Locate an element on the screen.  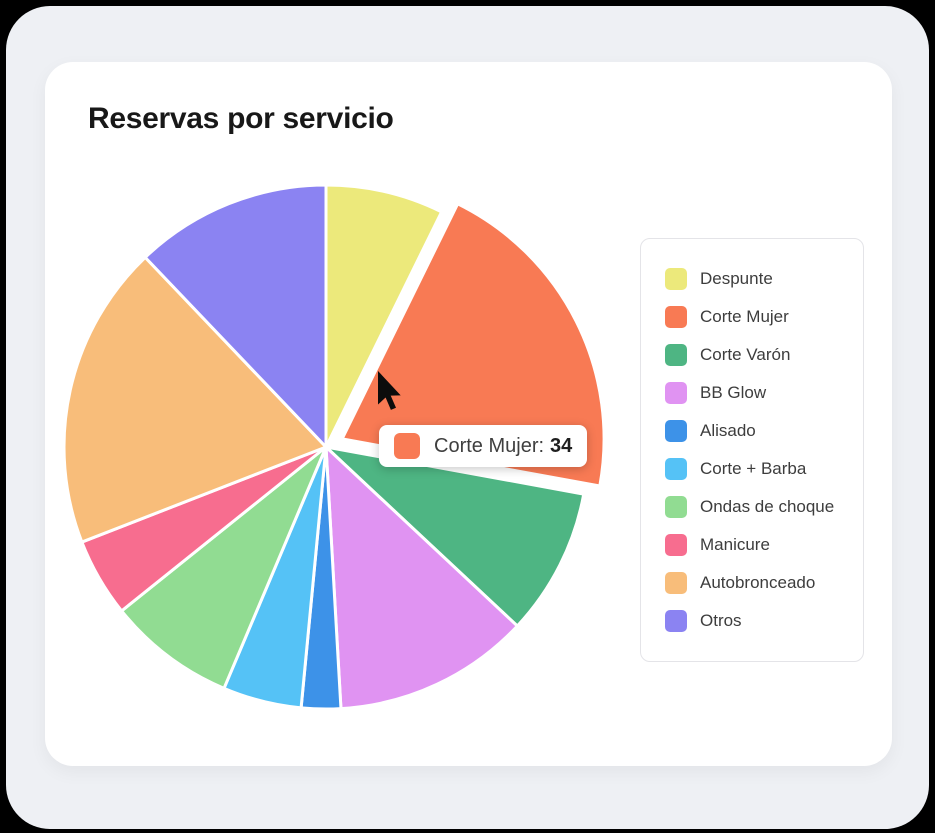
tooltip-label: Corte Mujer: is located at coordinates (489, 445).